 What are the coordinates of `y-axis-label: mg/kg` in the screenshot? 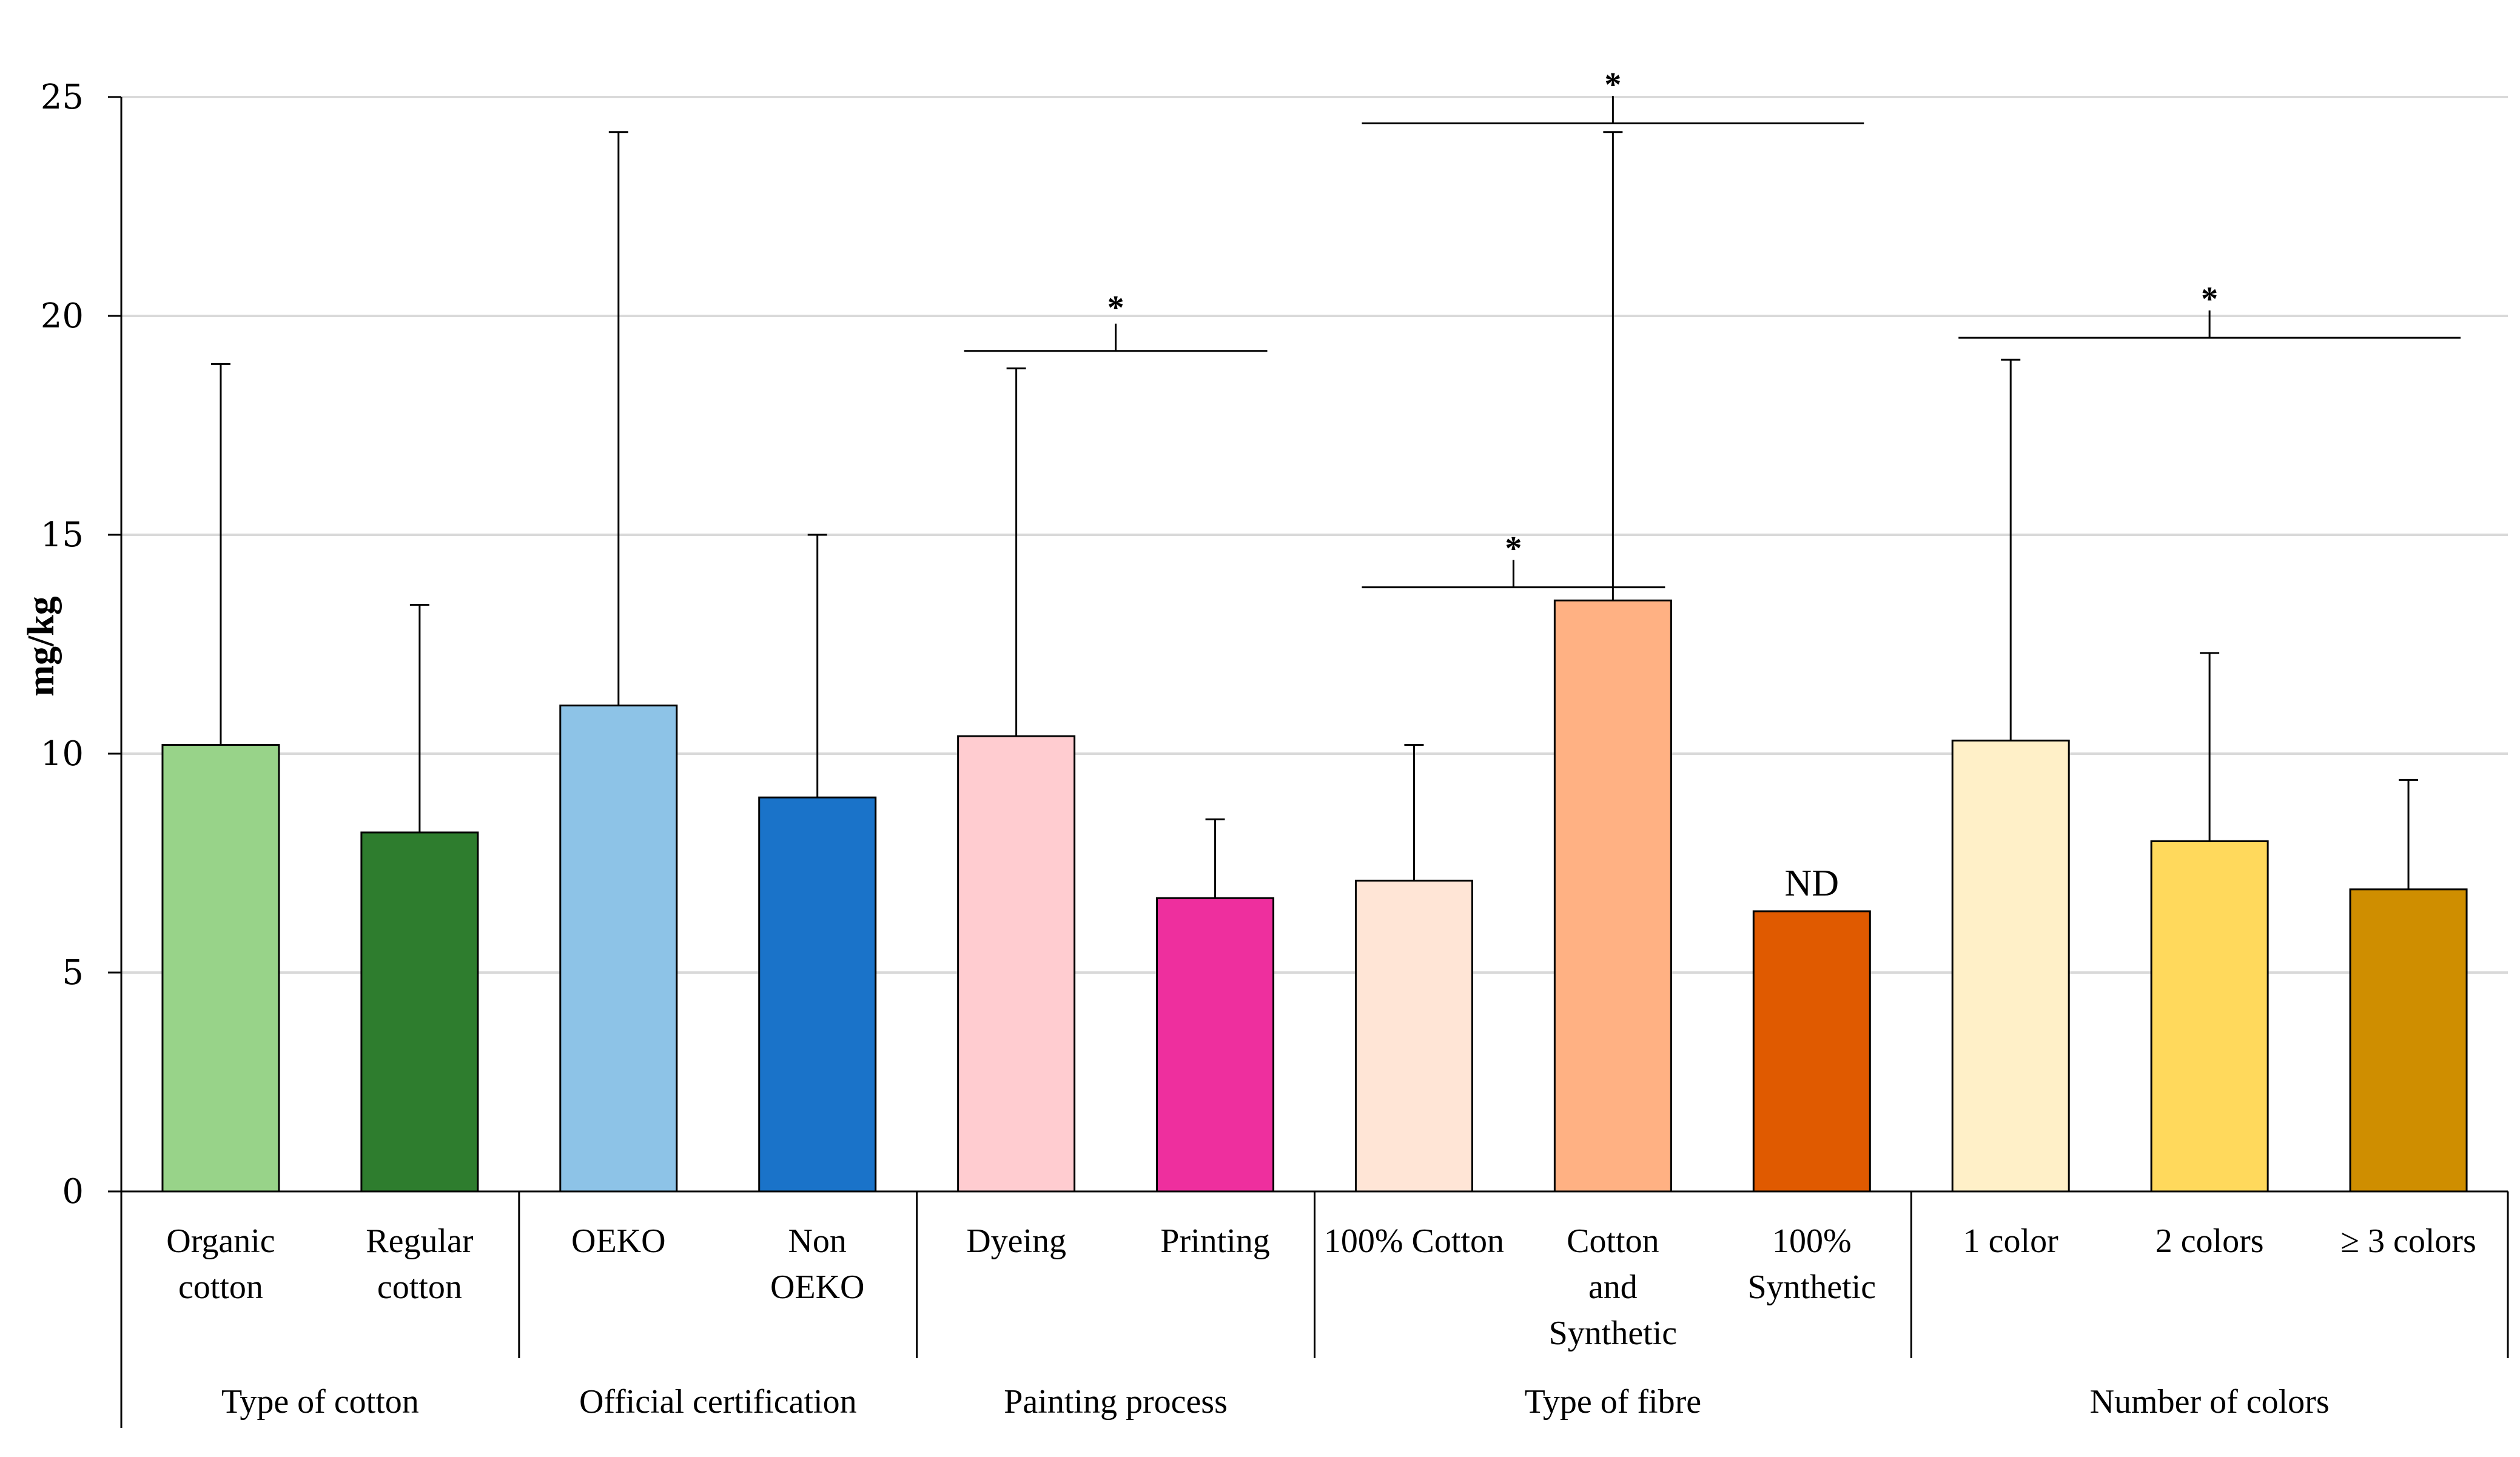 It's located at (41, 646).